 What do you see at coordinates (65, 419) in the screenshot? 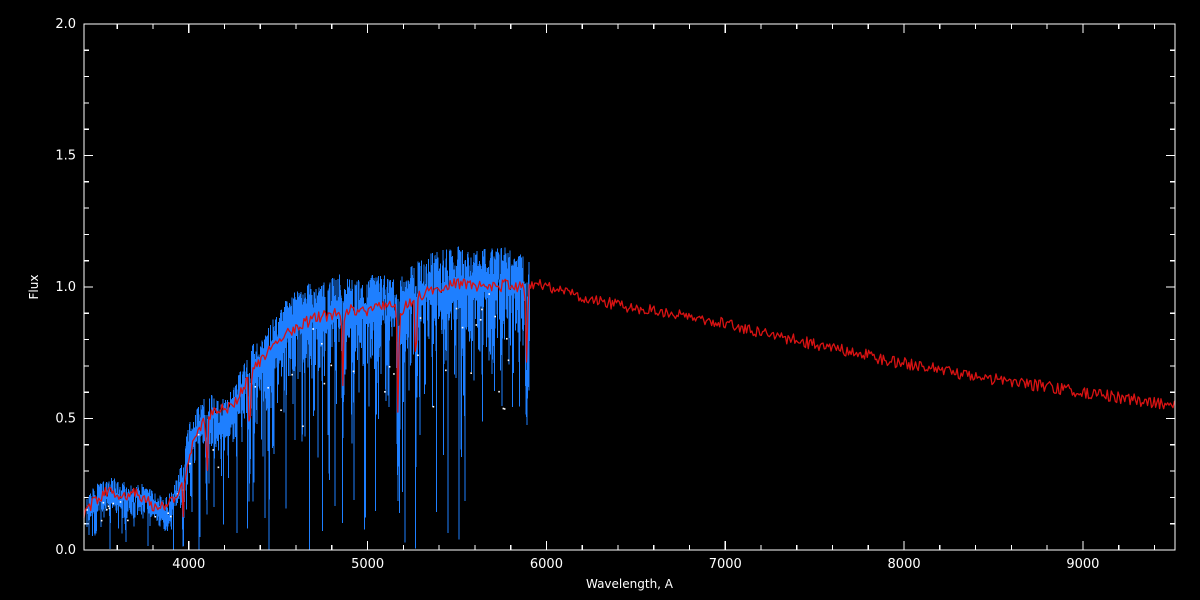
I see `y-tick-label: 0.5` at bounding box center [65, 419].